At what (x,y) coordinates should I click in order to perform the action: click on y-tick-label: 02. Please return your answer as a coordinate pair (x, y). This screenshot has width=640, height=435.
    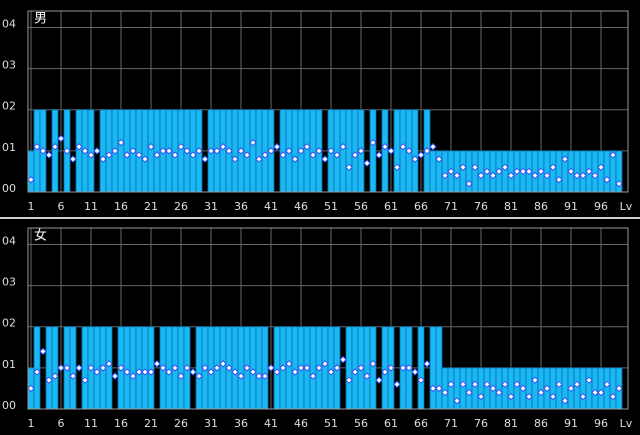
    Looking at the image, I should click on (9, 323).